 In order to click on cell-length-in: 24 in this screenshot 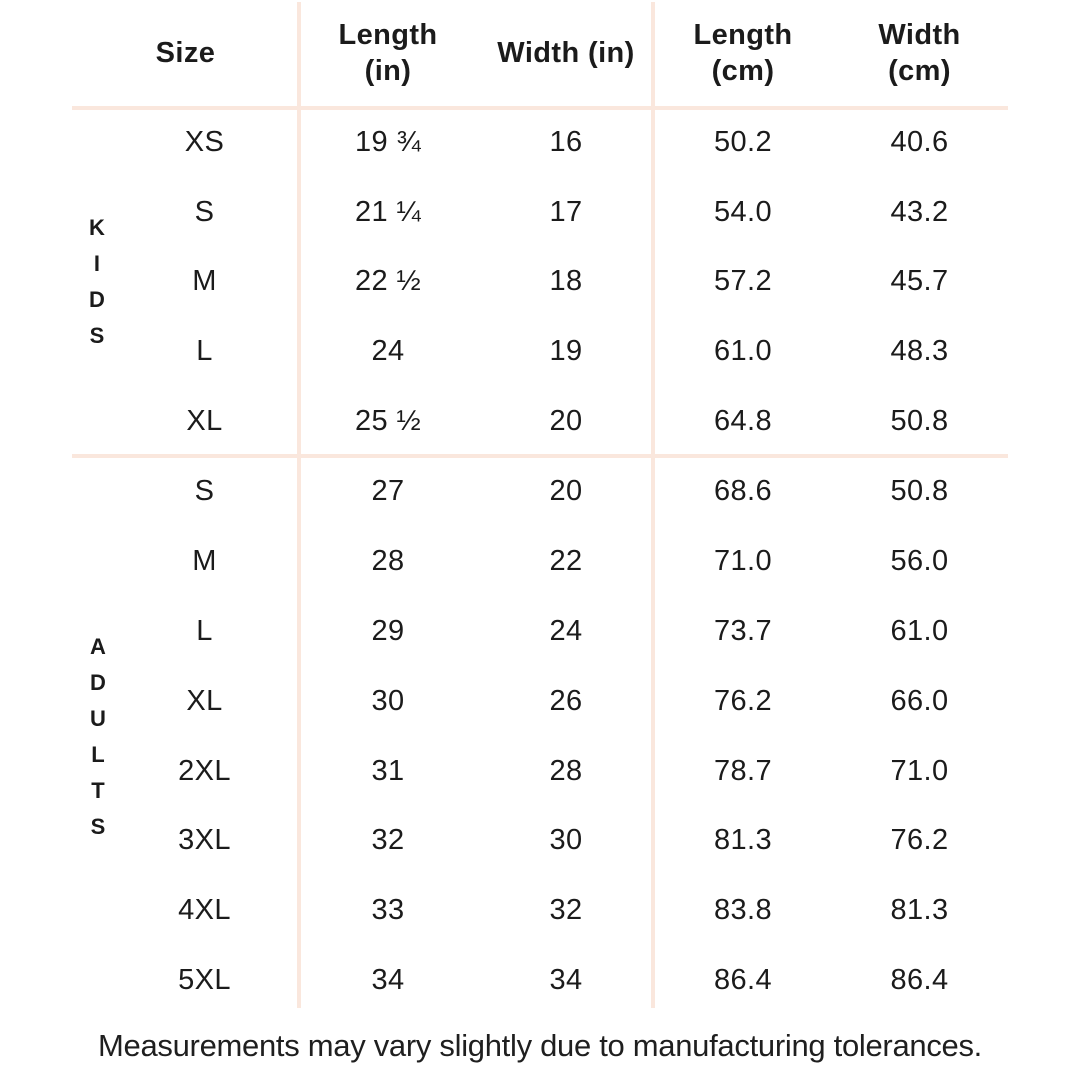, I will do `click(388, 351)`.